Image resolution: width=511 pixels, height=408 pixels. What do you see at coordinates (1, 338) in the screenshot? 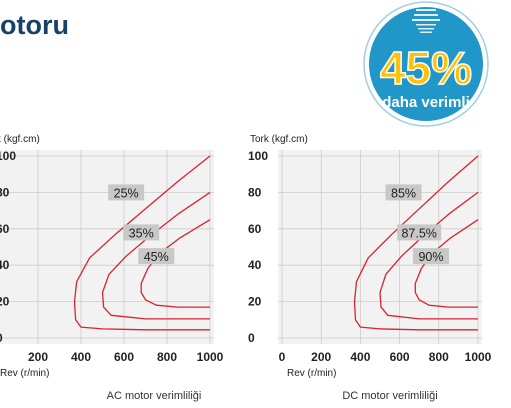
I see `ac-y-tick-label: 0` at bounding box center [1, 338].